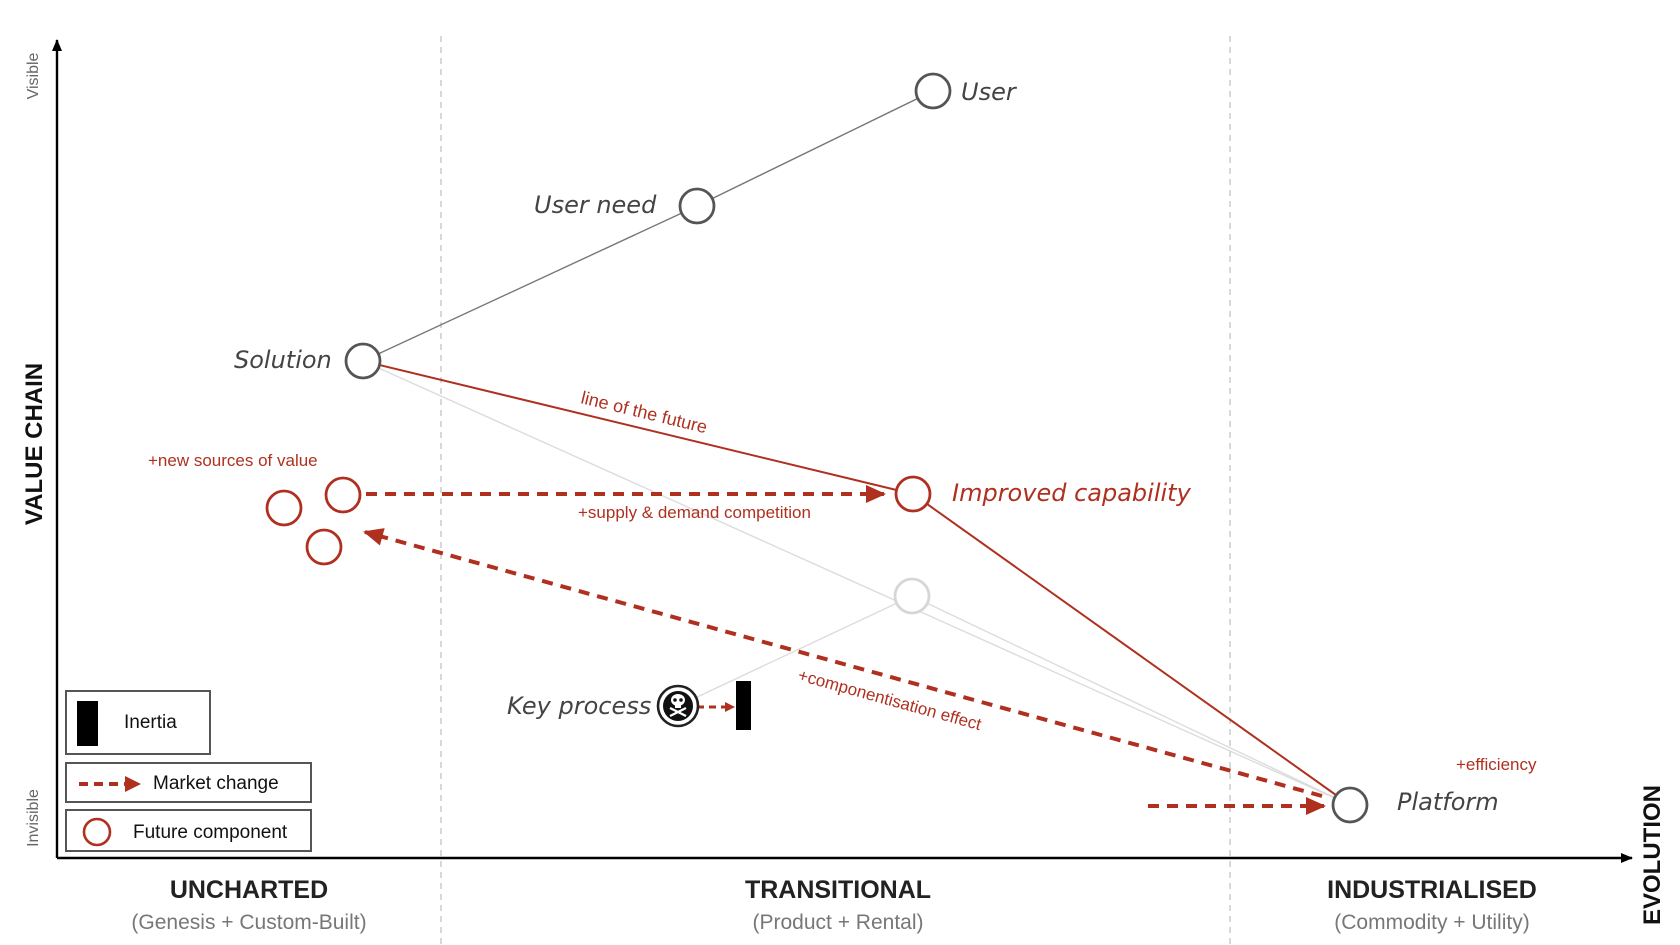 This screenshot has width=1680, height=945. What do you see at coordinates (838, 890) in the screenshot?
I see `stage-transitional-title: TRANSITIONAL` at bounding box center [838, 890].